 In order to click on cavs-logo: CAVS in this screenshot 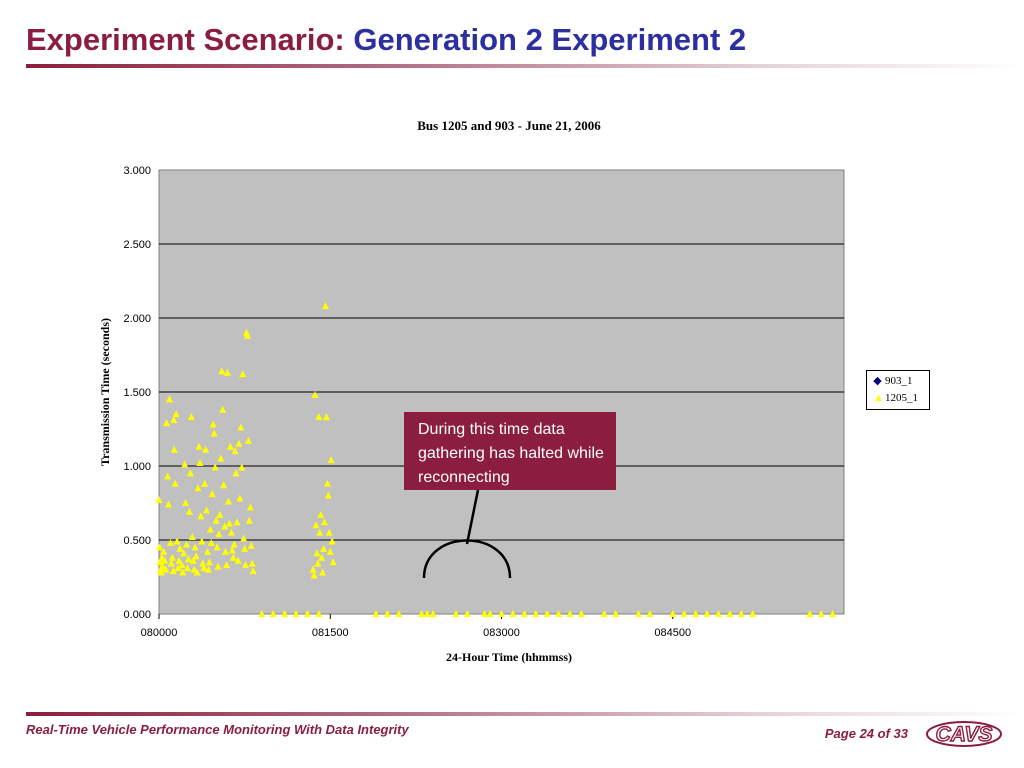, I will do `click(964, 734)`.